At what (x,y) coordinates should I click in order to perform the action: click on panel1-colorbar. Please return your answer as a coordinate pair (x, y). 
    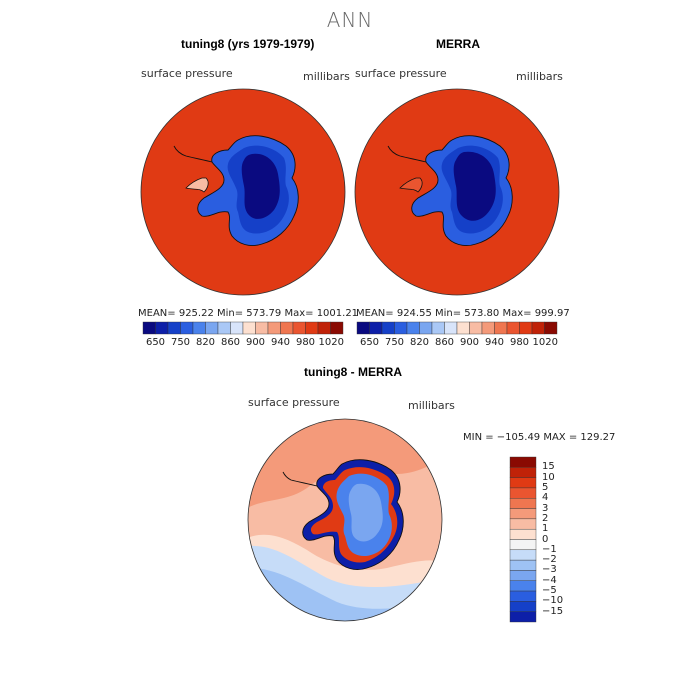
    Looking at the image, I should click on (243, 328).